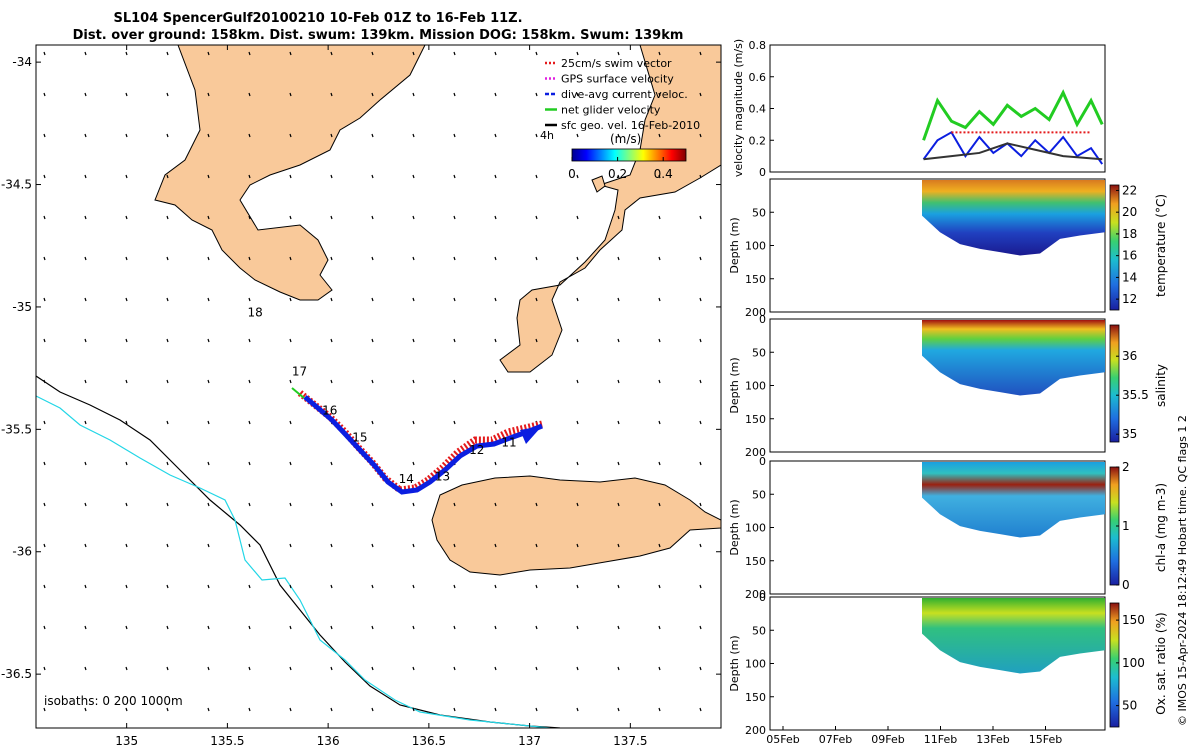 The image size is (1200, 750). Describe the element at coordinates (1013, 218) in the screenshot. I see `section-data-field` at that location.